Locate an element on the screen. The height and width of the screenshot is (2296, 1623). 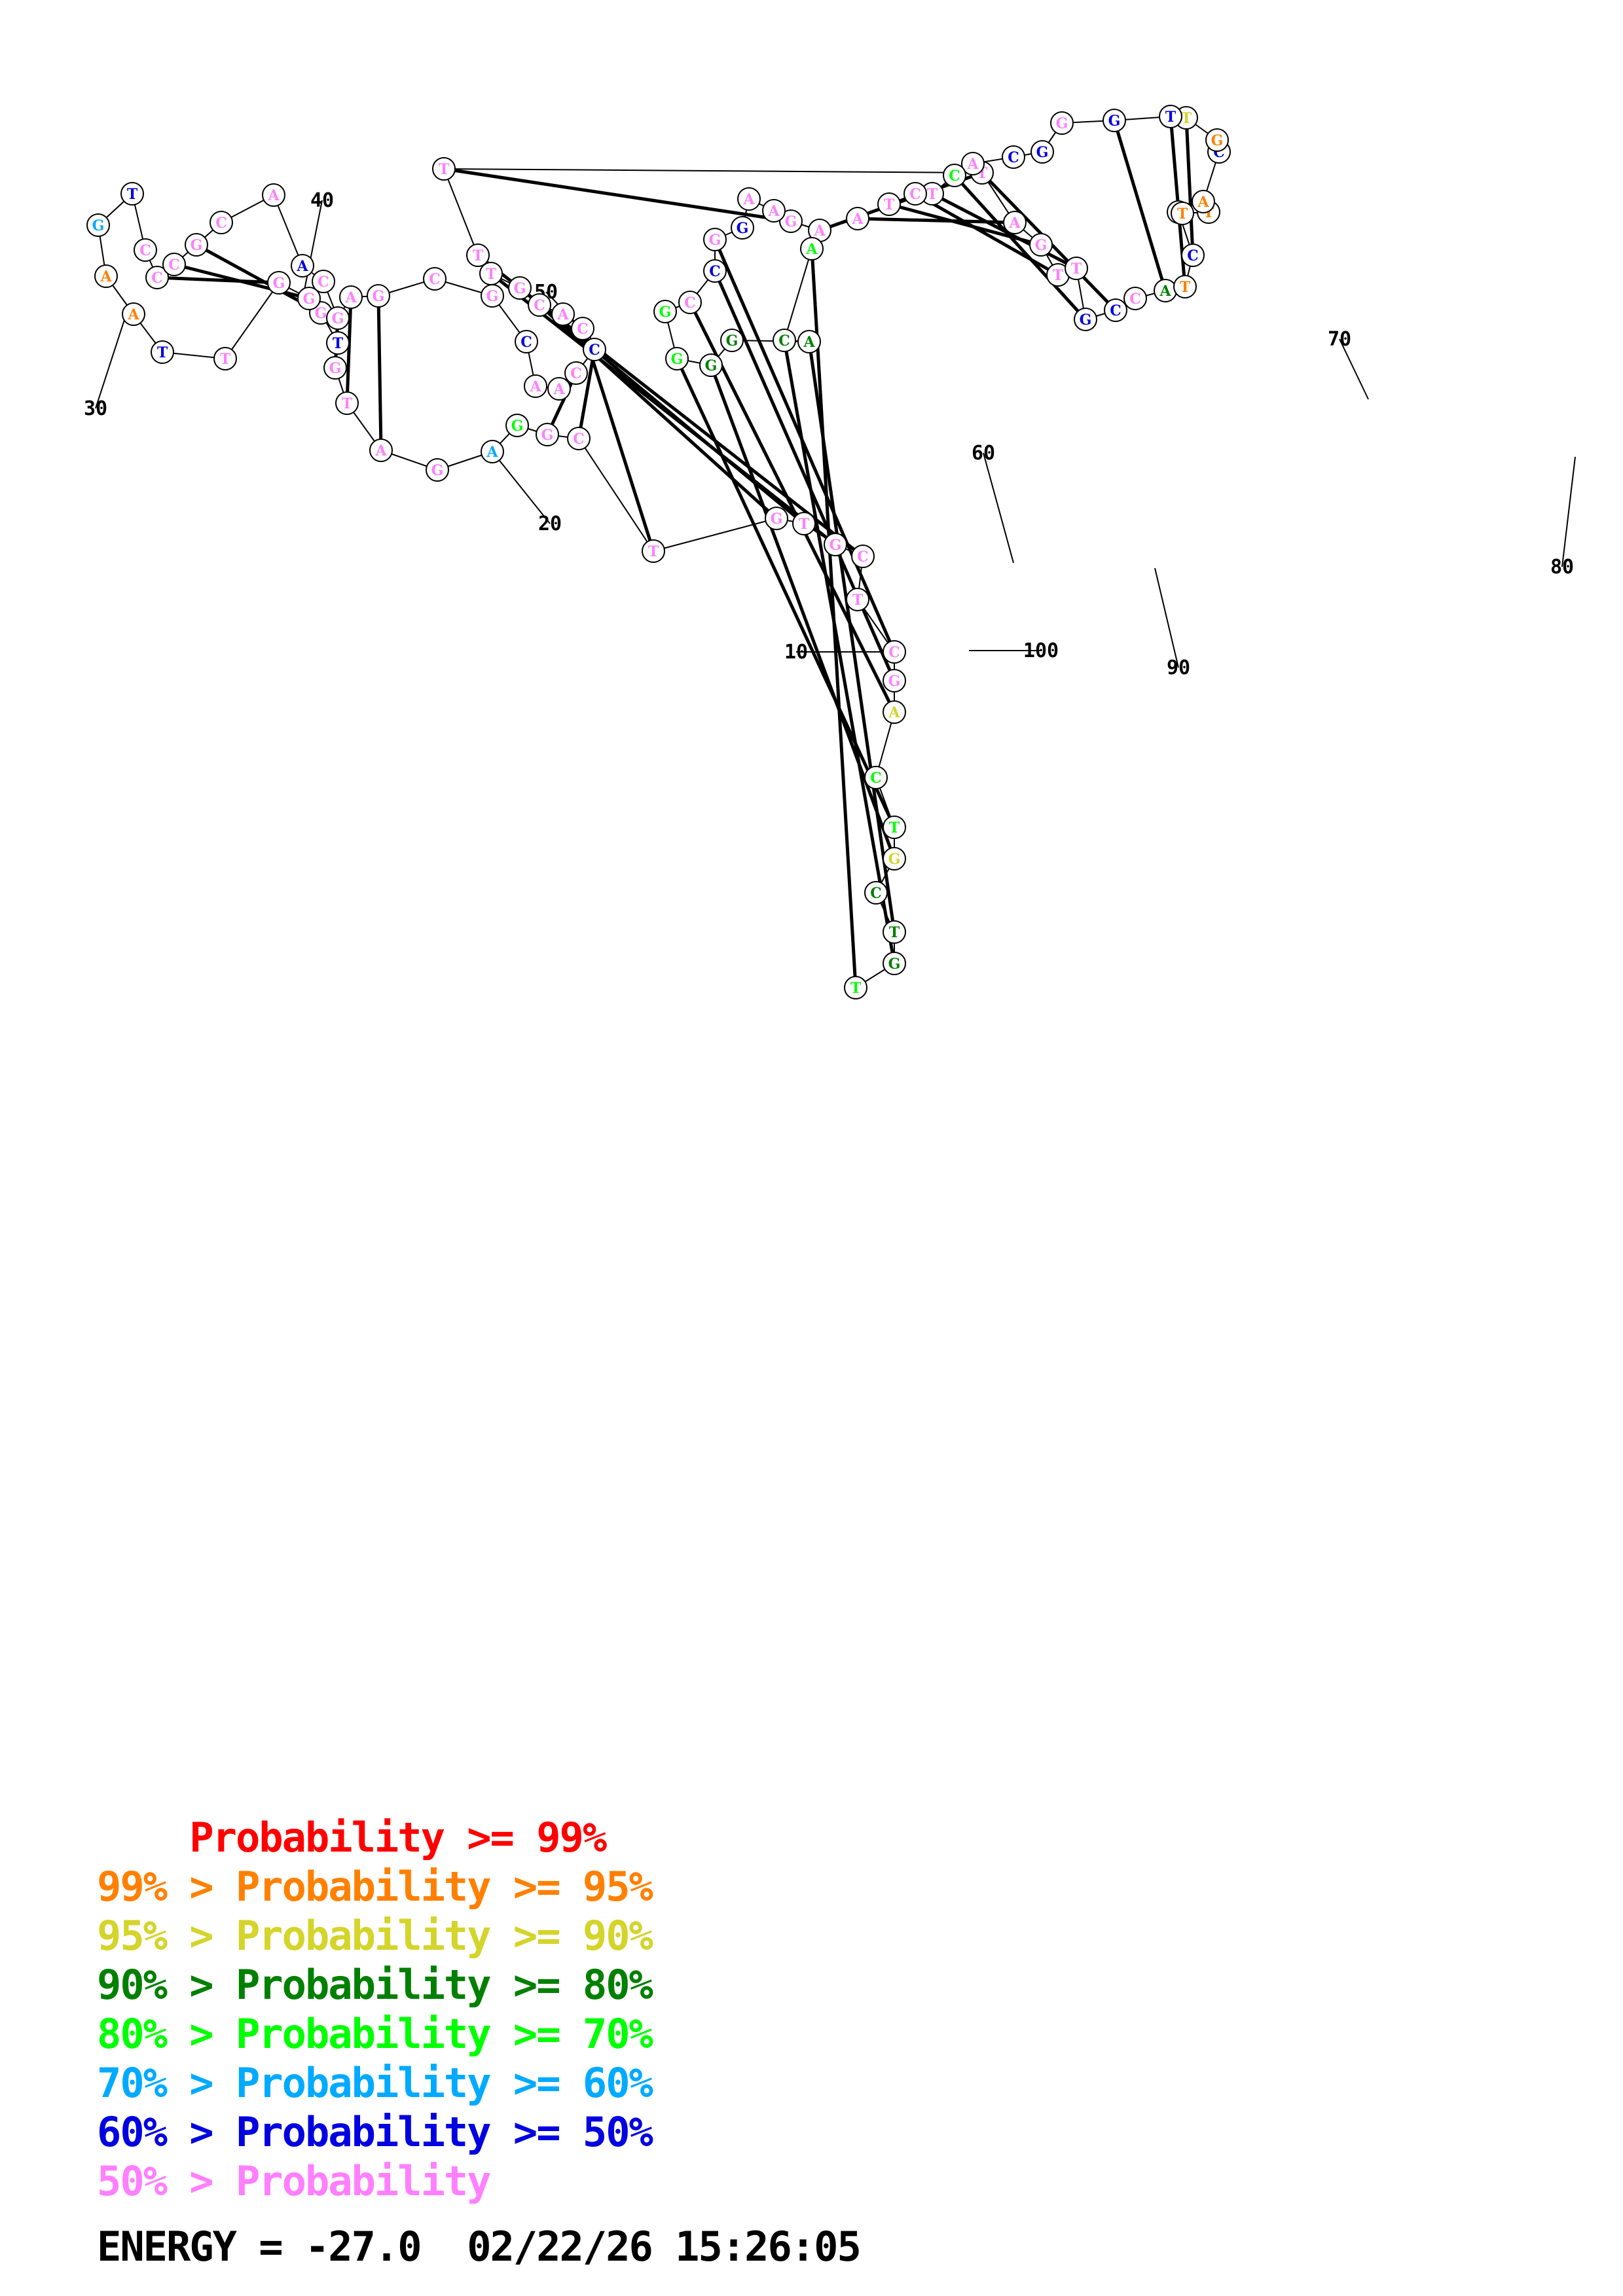
legend-entry: 60% > Probability >= 50% is located at coordinates (375, 2132).